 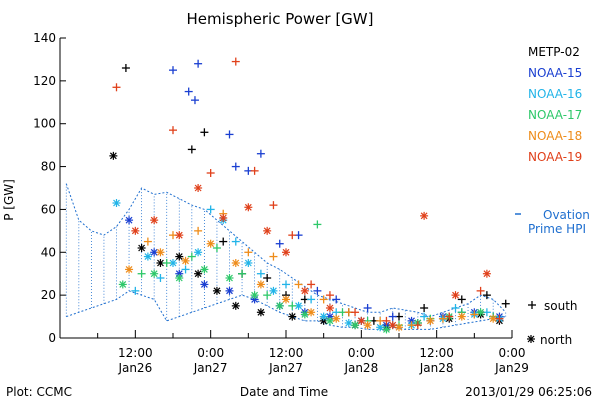 I want to click on legend-entry-noaa-19: NOAA-19, so click(x=555, y=157).